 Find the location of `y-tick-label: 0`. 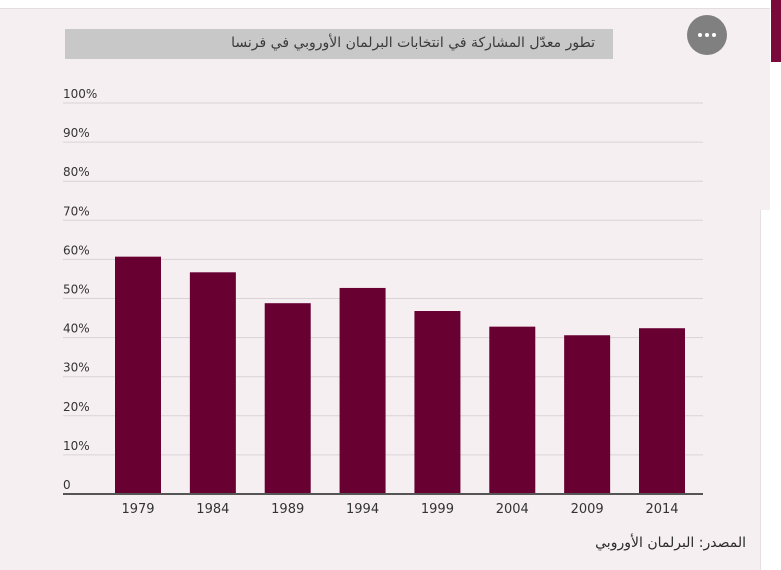

y-tick-label: 0 is located at coordinates (67, 485).